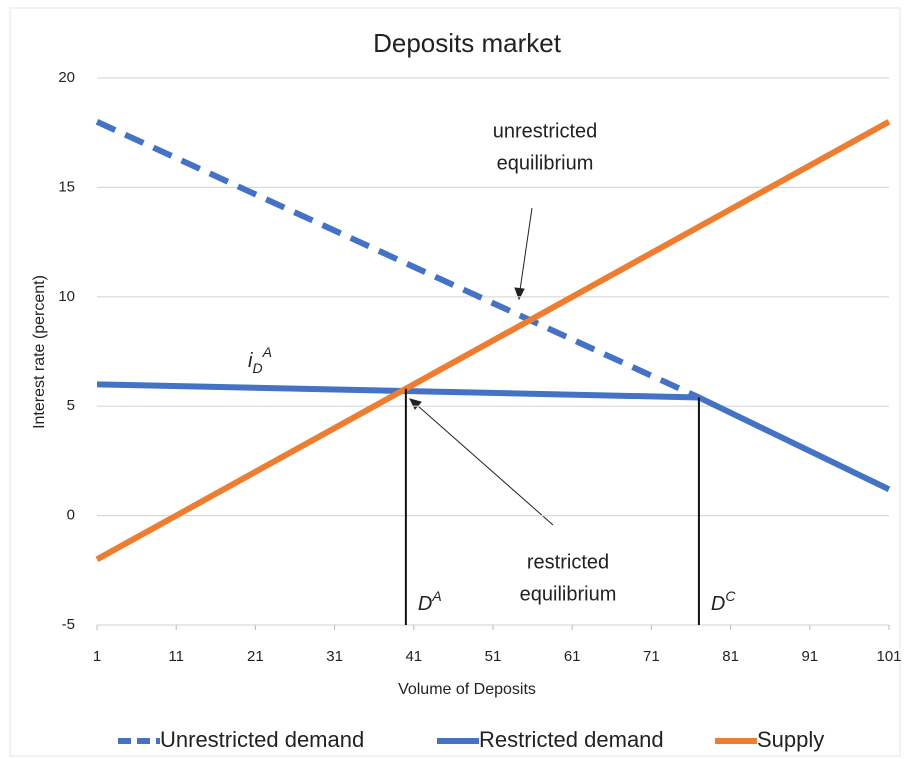  I want to click on y-tick-label: -5, so click(68, 624).